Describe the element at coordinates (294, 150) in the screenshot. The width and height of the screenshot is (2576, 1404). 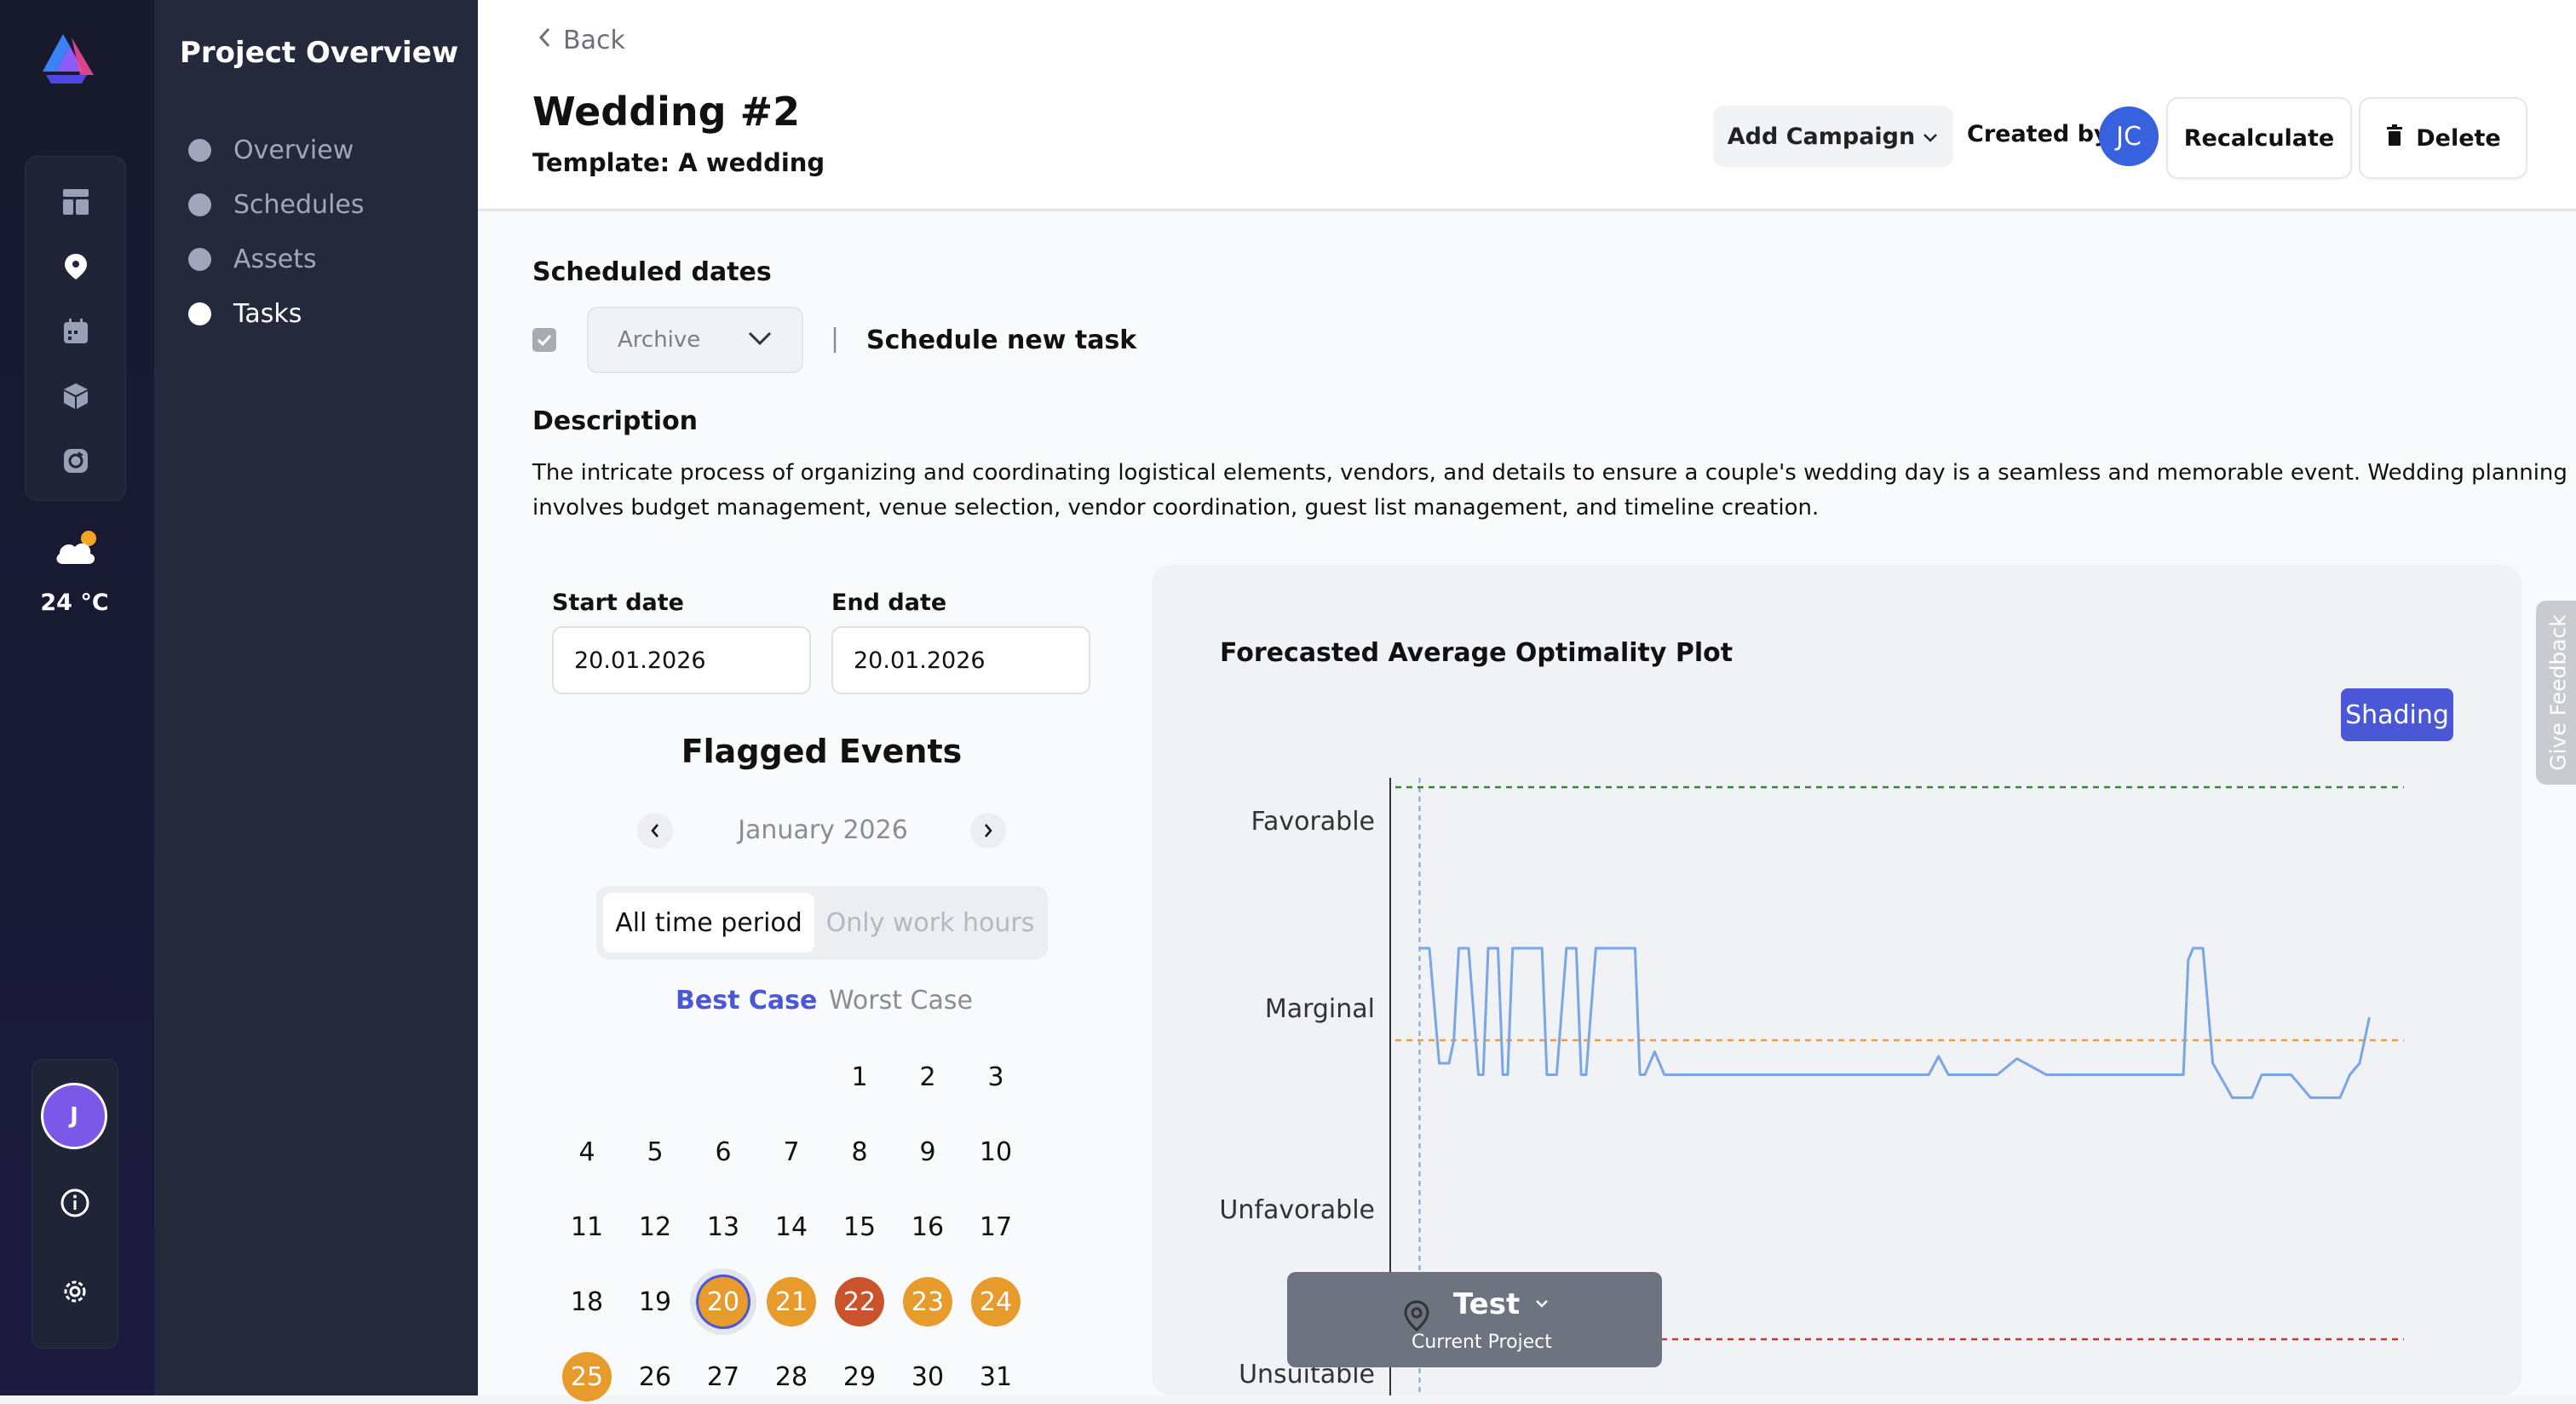
I see `nav-item-label: Overview` at that location.